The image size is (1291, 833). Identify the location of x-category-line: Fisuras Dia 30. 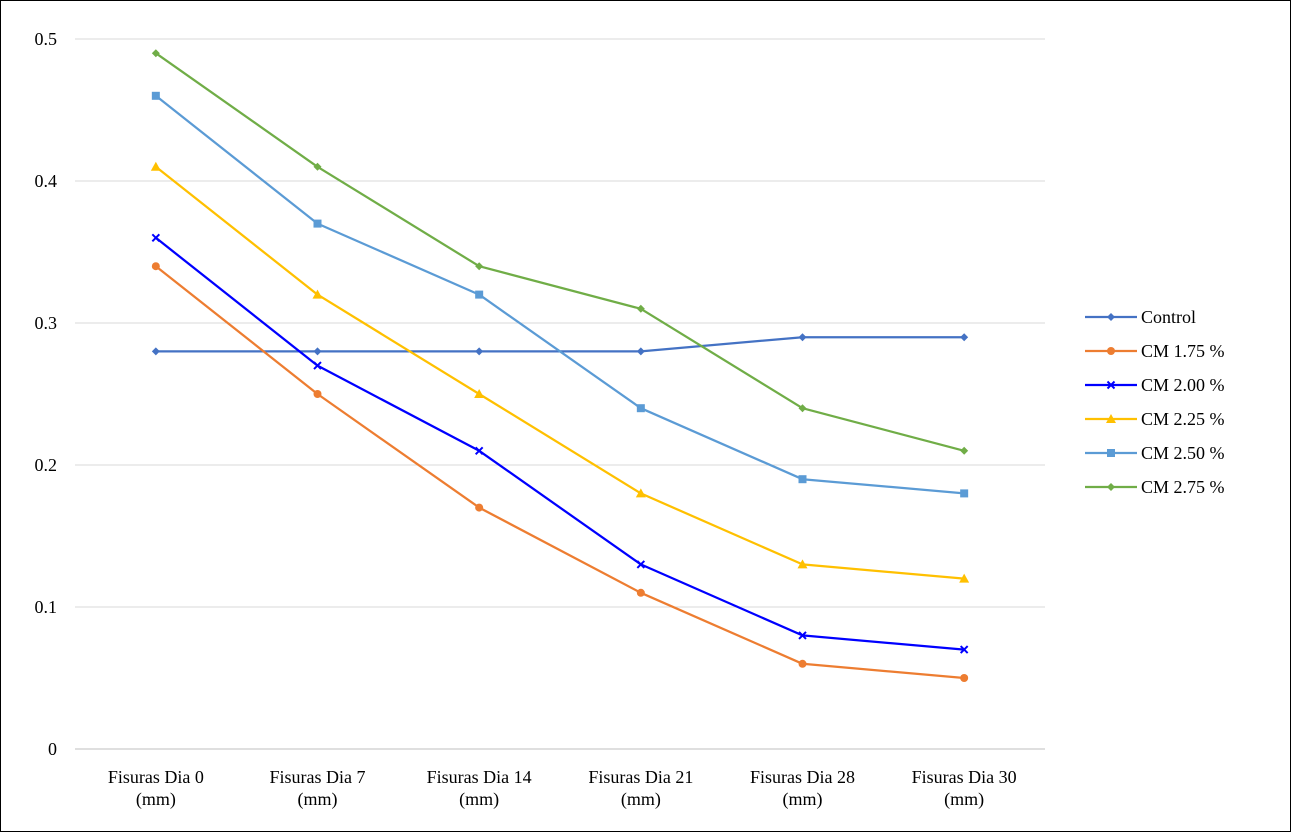
(964, 777).